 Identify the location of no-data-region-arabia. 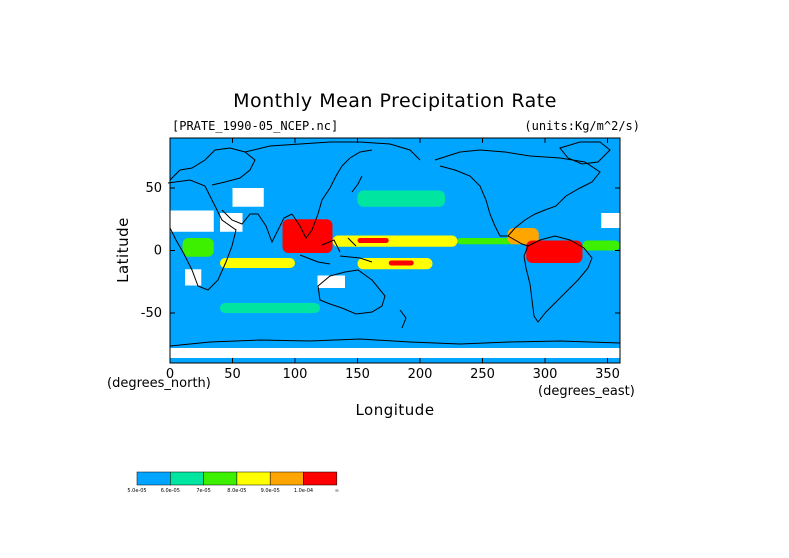
(231, 222).